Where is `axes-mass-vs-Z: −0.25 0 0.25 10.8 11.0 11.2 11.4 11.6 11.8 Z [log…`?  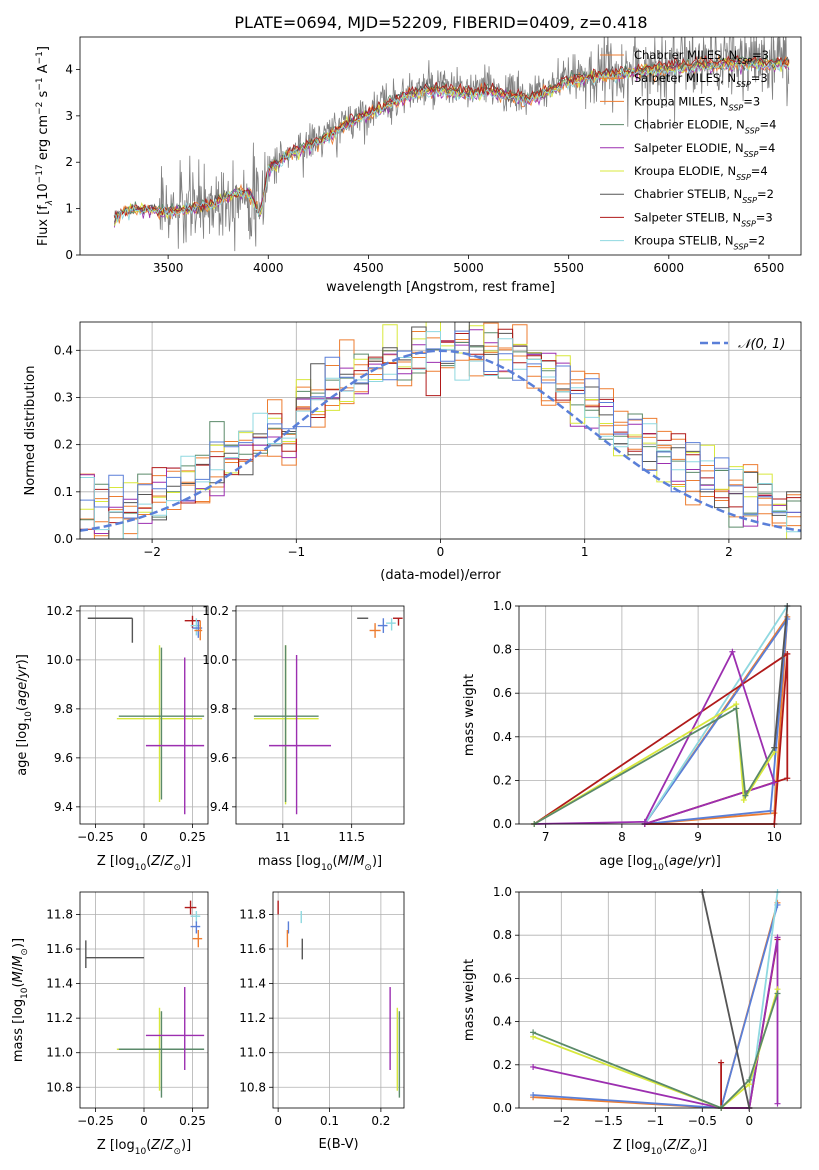 axes-mass-vs-Z: −0.25 0 0.25 10.8 11.0 11.2 11.4 11.6 11.8 Z [log… is located at coordinates (110, 1024).